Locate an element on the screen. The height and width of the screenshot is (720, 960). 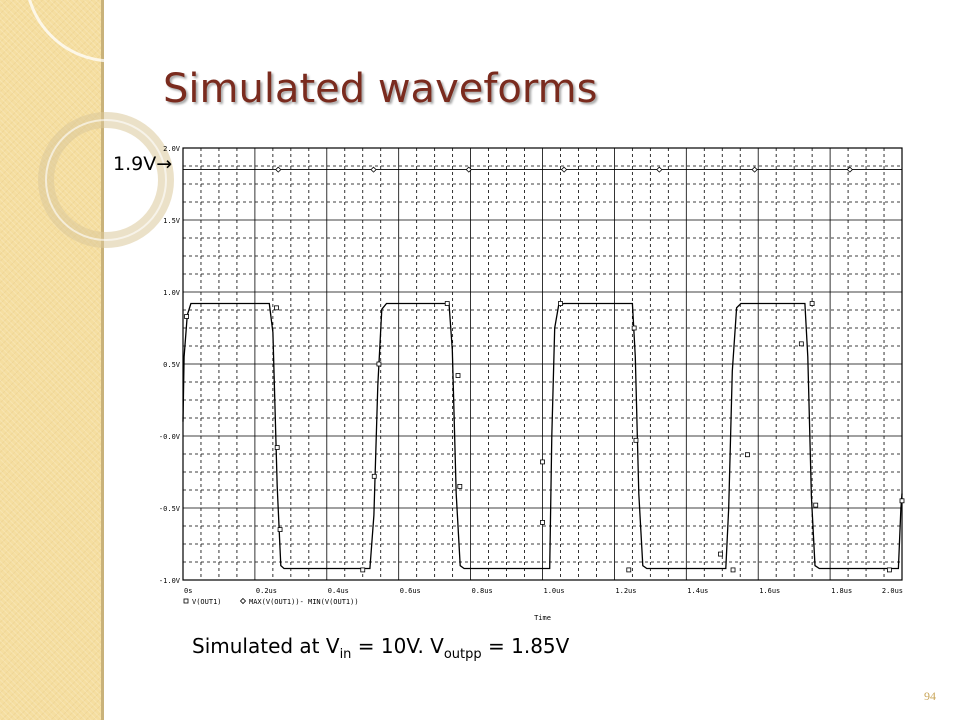
x-tick-label: 1.8us is located at coordinates (841, 591).